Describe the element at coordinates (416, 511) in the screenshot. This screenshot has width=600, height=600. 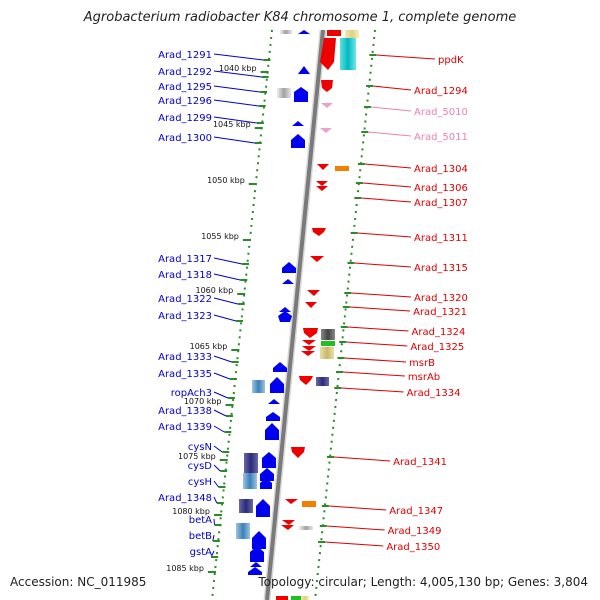
I see `gene-label-right: Arad_1347` at that location.